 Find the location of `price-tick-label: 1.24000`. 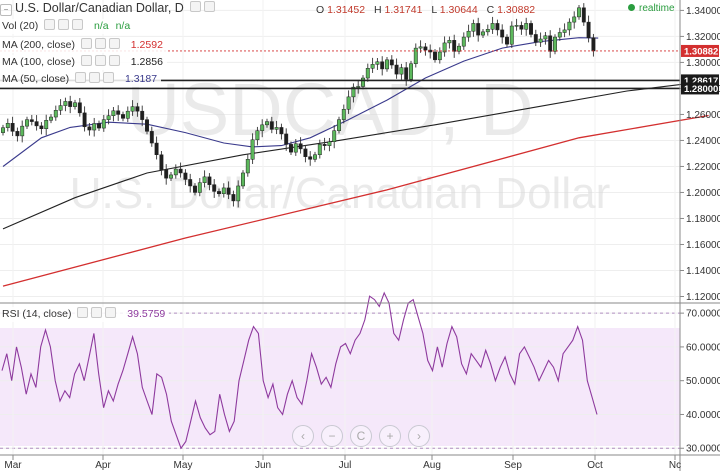

price-tick-label: 1.24000 is located at coordinates (703, 141).